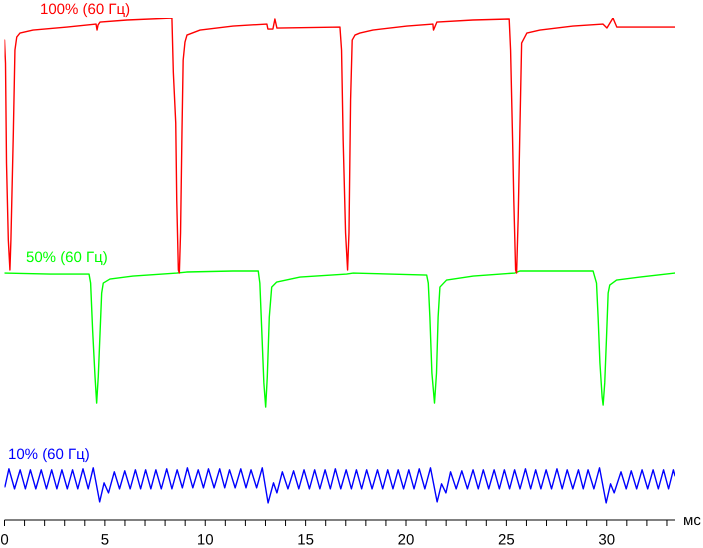 The height and width of the screenshot is (548, 703). I want to click on x-tick-label: 25, so click(506, 540).